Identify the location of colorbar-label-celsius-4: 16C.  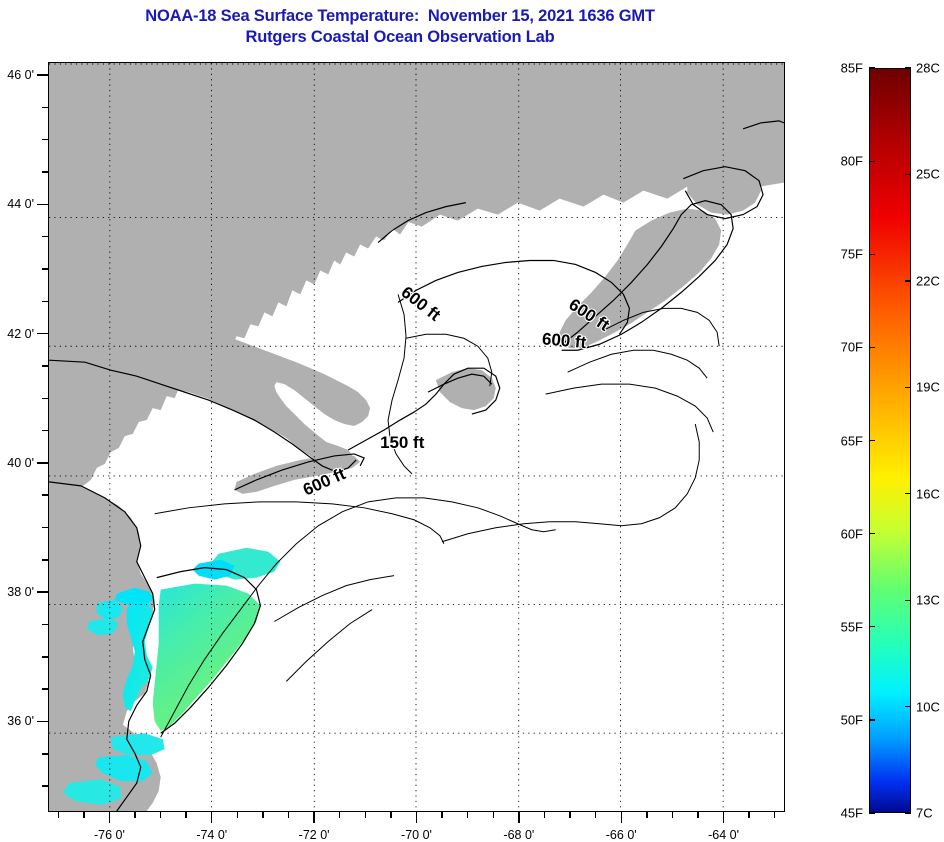
(928, 494).